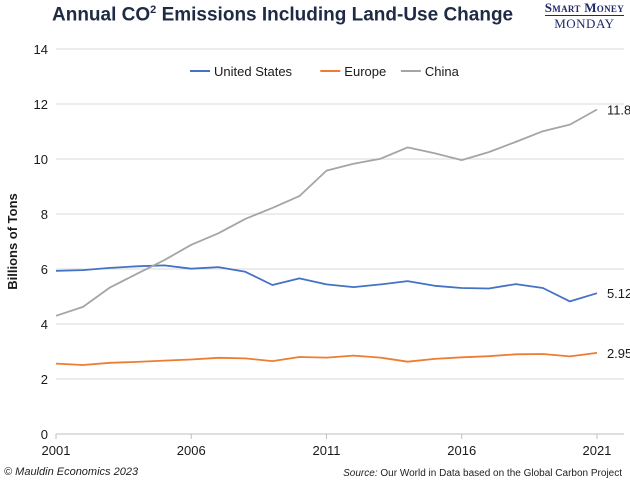 The height and width of the screenshot is (485, 630). What do you see at coordinates (12, 241) in the screenshot?
I see `y-axis-title: Billions of Tons` at bounding box center [12, 241].